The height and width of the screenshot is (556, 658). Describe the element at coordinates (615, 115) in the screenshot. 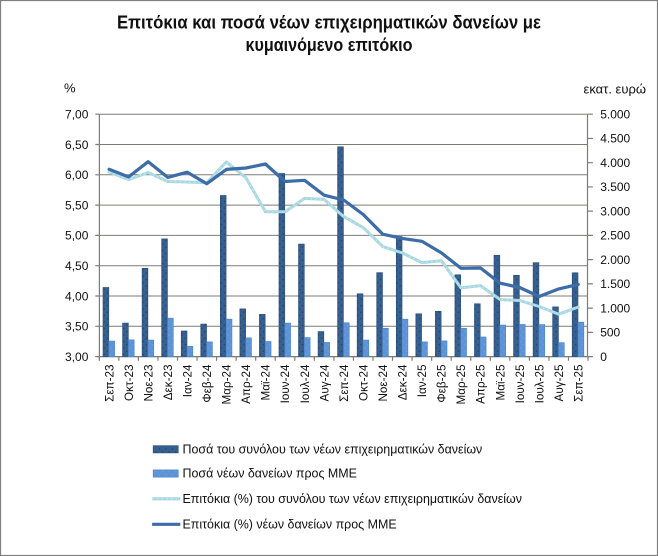

I see `svg-text: 5.000` at that location.